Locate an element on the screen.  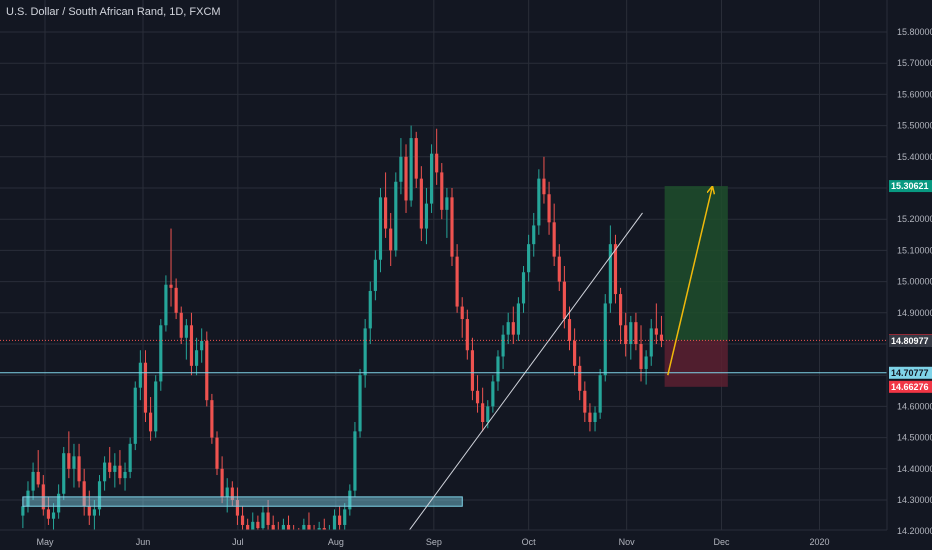
price-tag: 14.66276 is located at coordinates (910, 386).